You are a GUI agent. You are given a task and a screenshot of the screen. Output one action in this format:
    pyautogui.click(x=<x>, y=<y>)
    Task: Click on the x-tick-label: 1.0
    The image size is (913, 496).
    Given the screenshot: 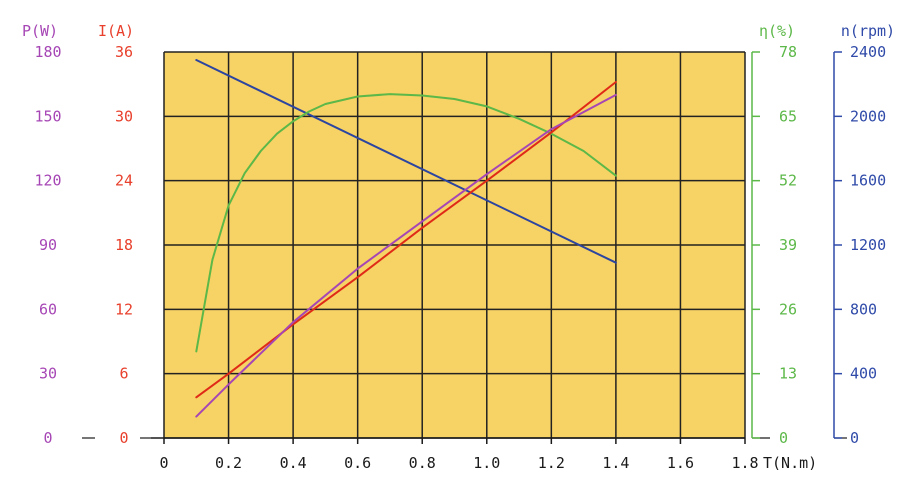 What is the action you would take?
    pyautogui.click(x=486, y=463)
    